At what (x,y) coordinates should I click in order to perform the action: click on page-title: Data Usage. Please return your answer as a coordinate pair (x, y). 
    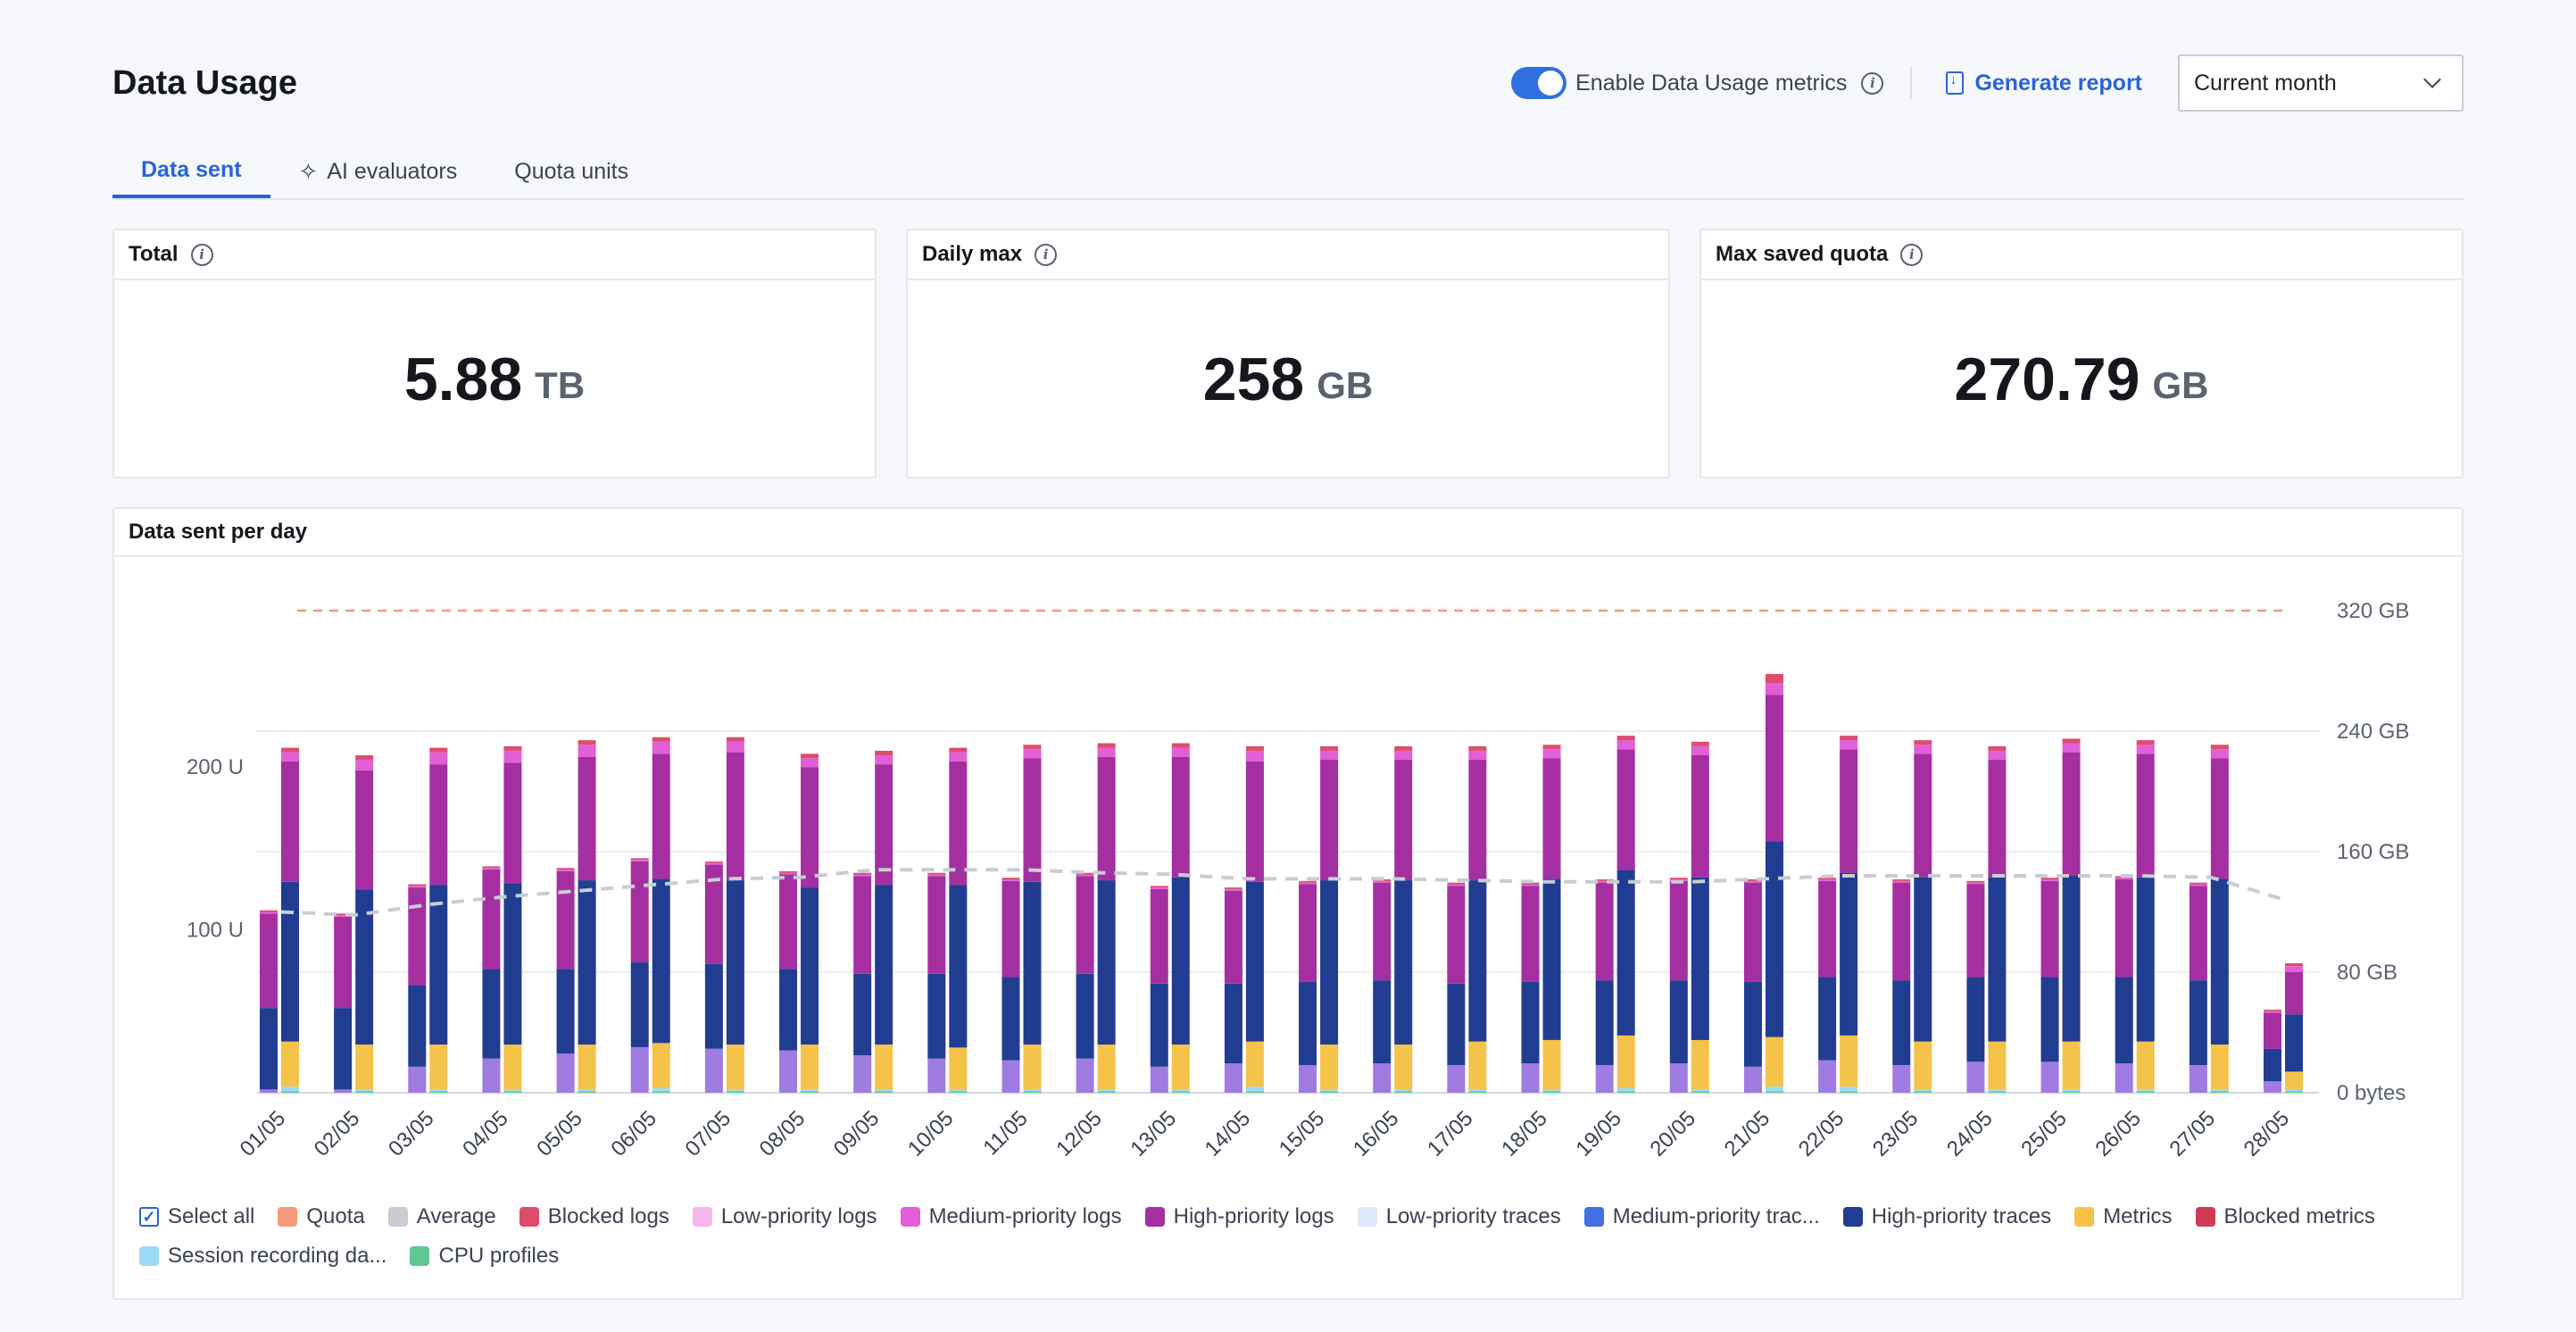
    Looking at the image, I should click on (205, 82).